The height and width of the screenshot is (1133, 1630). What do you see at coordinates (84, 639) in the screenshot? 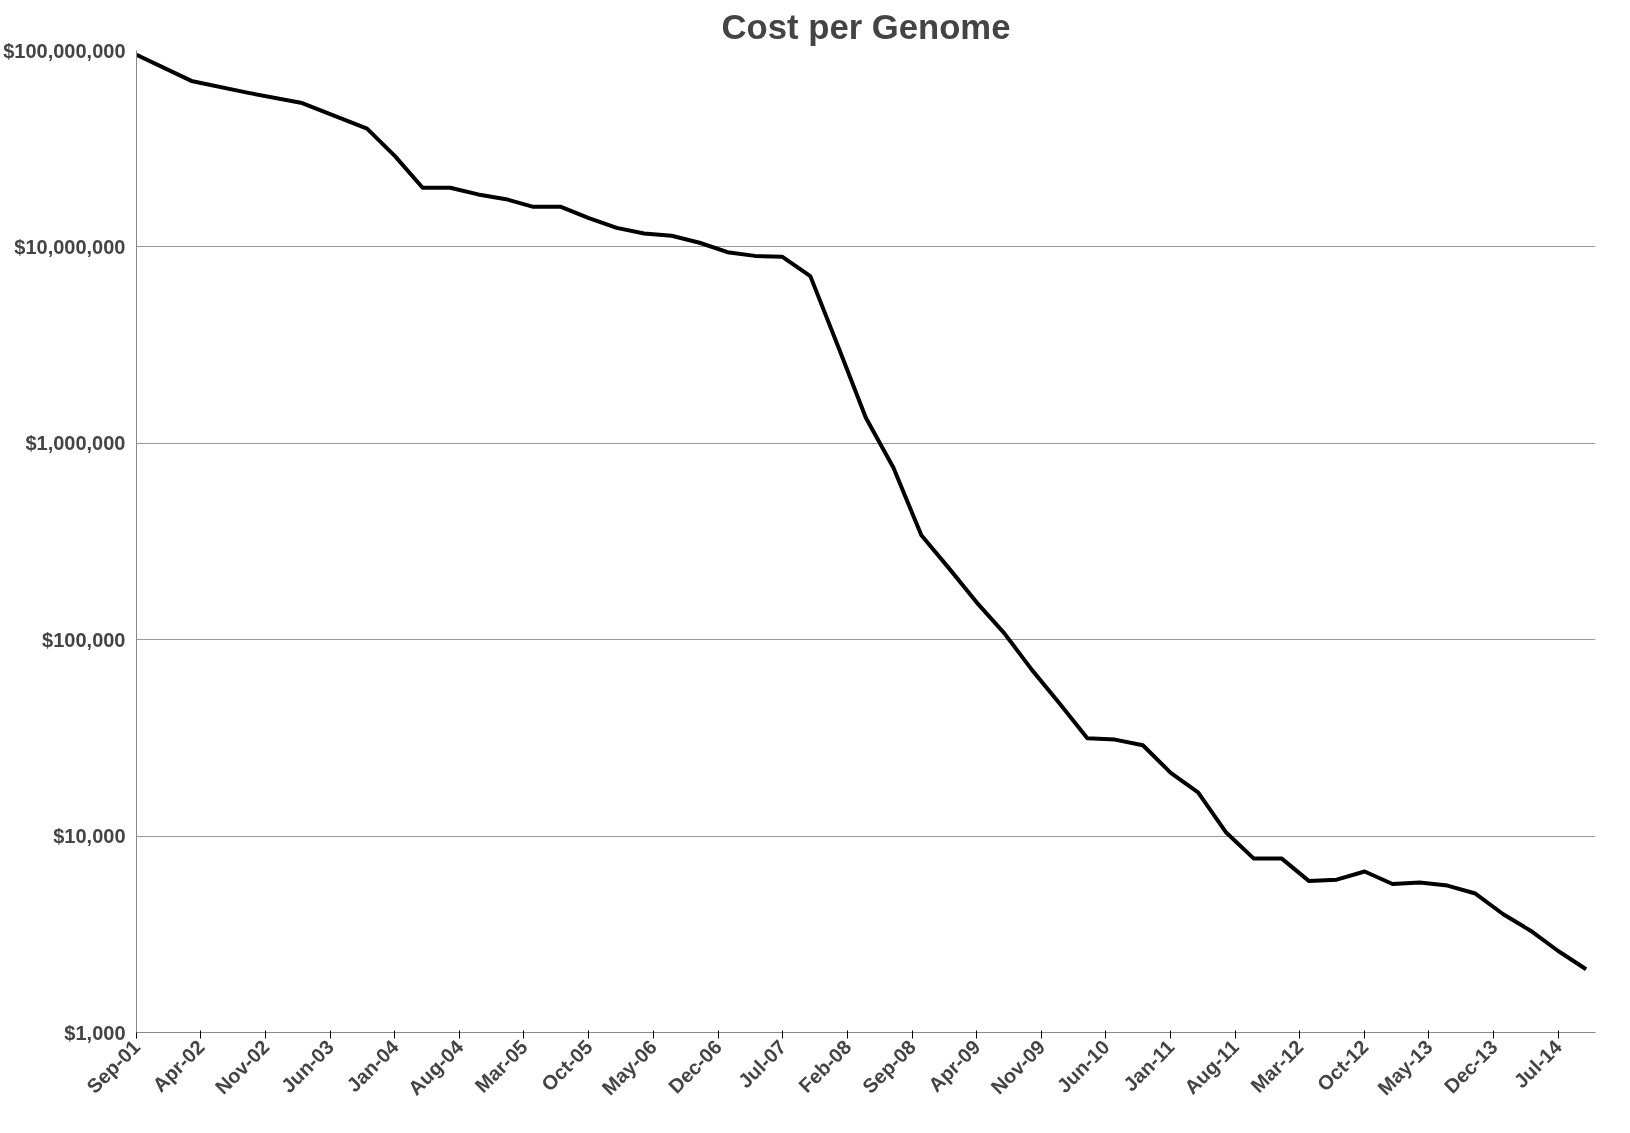
I see `y-tick-label: $100,000` at bounding box center [84, 639].